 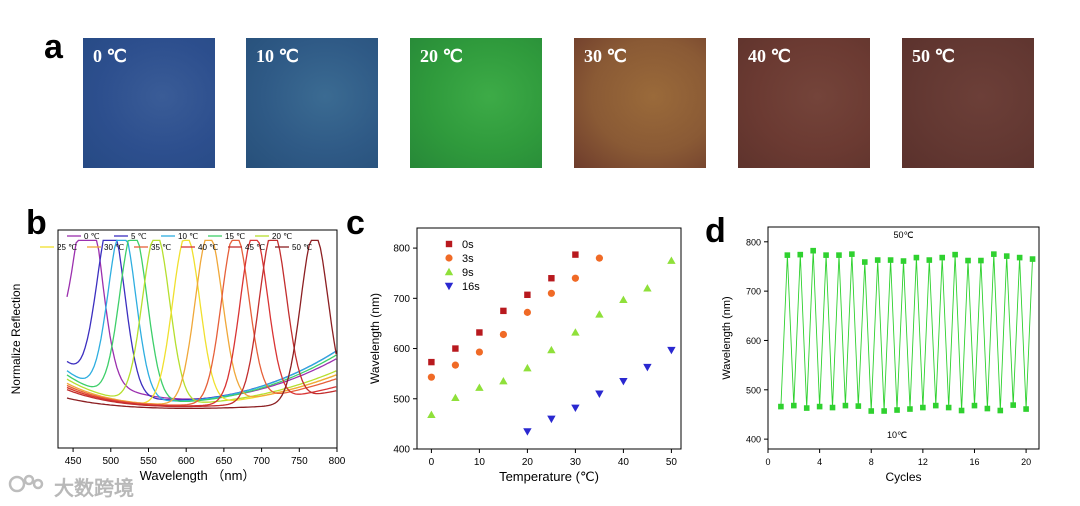 What do you see at coordinates (468, 245) in the screenshot?
I see `legend-label: 0s` at bounding box center [468, 245].